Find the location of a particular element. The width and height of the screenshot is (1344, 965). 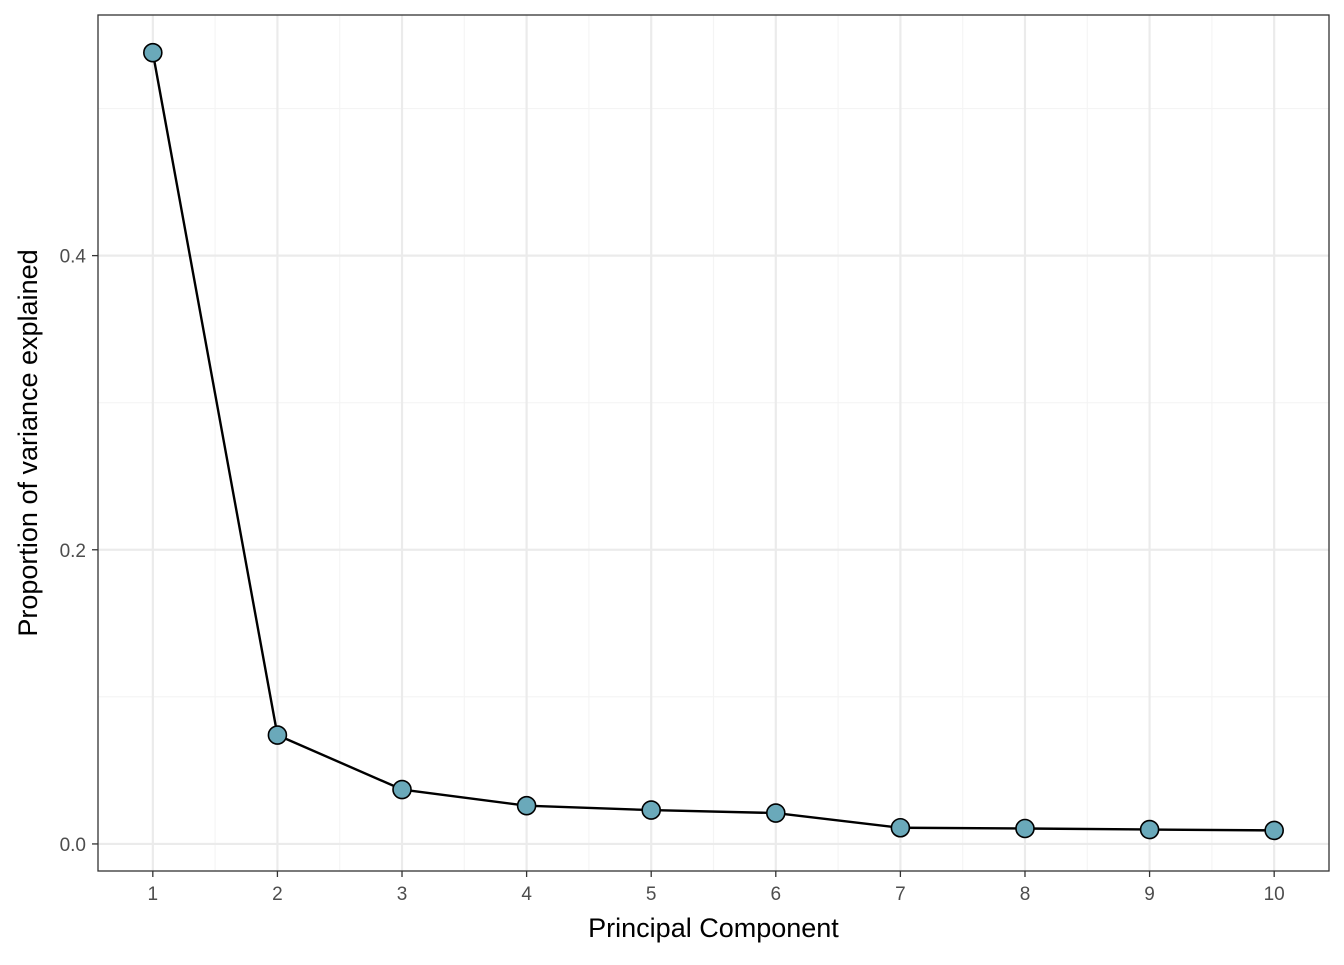

x-tick-label: 4 is located at coordinates (526, 894).